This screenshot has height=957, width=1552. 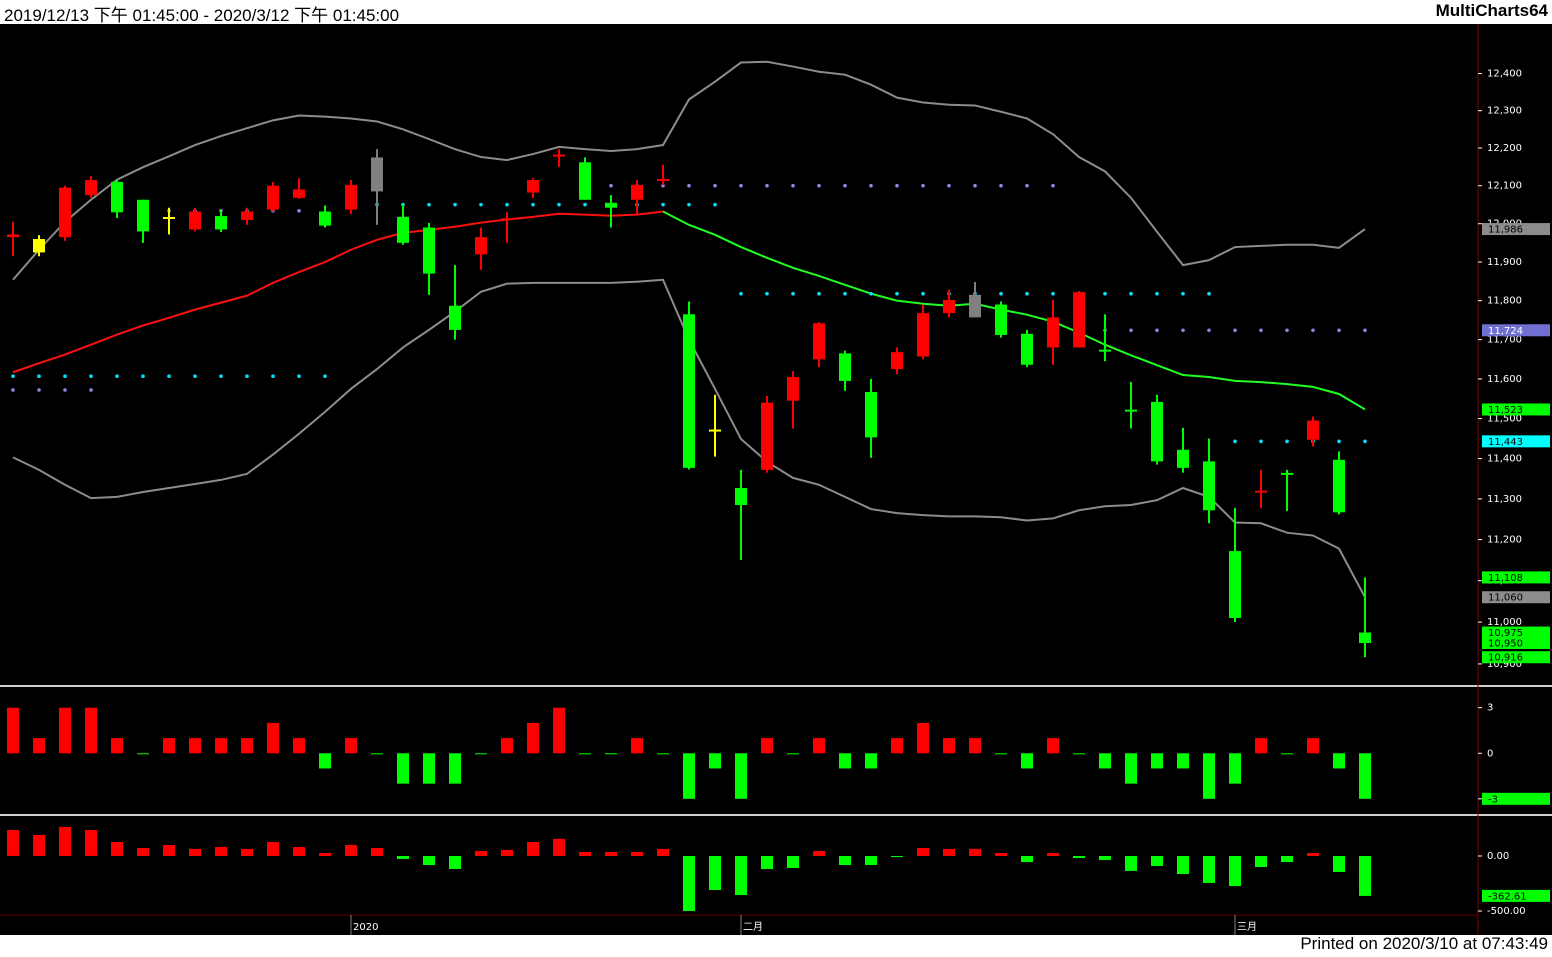 I want to click on price-tag-label: 11,060, so click(x=1505, y=598).